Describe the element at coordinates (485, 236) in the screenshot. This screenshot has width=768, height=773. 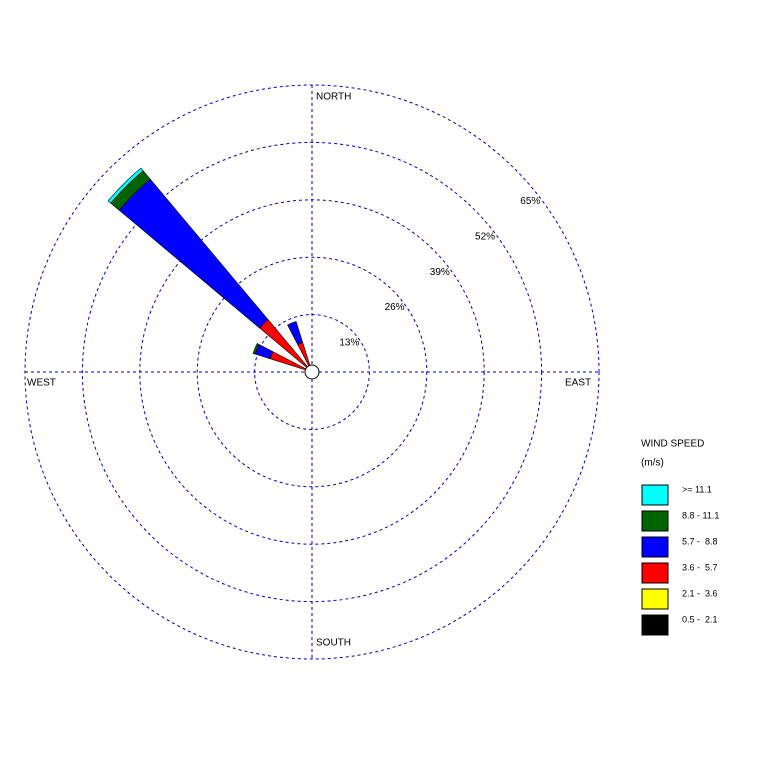
I see `ring-label: 52%` at that location.